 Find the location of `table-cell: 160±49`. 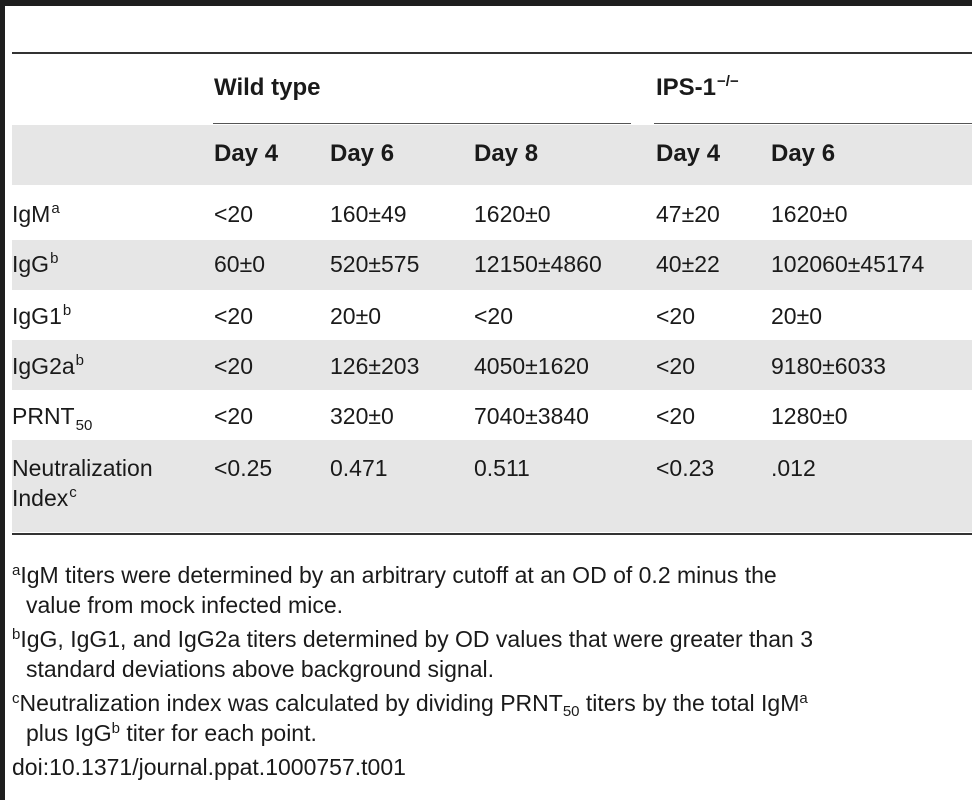

table-cell: 160±49 is located at coordinates (368, 214).